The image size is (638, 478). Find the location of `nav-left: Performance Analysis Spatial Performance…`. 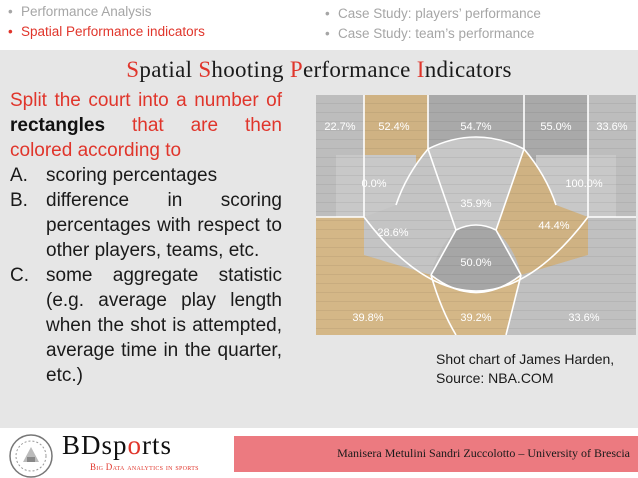

nav-left: Performance Analysis Spatial Performance… is located at coordinates (106, 22).